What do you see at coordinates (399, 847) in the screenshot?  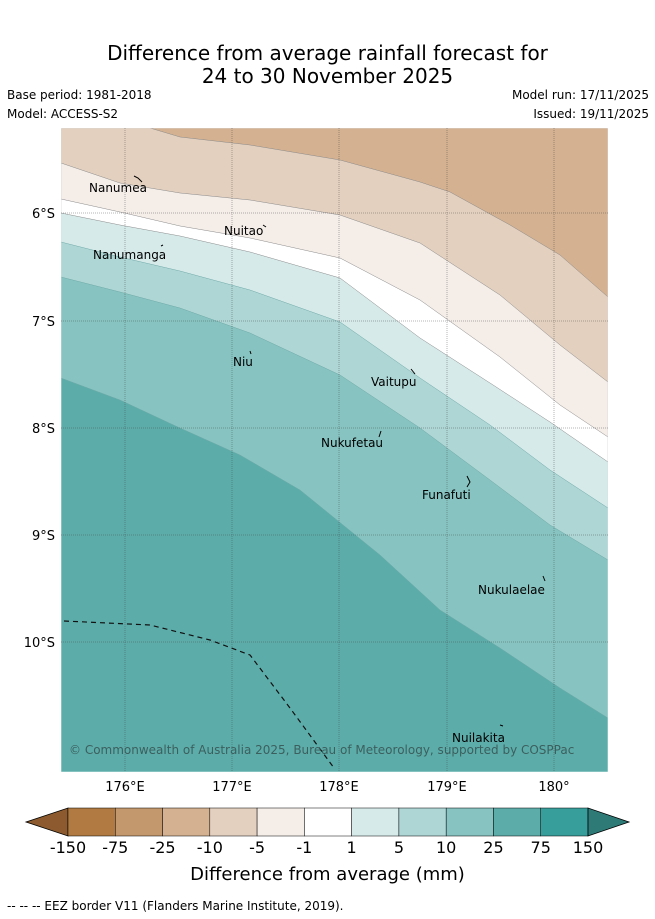 I see `colorbar-tick-label: 5` at bounding box center [399, 847].